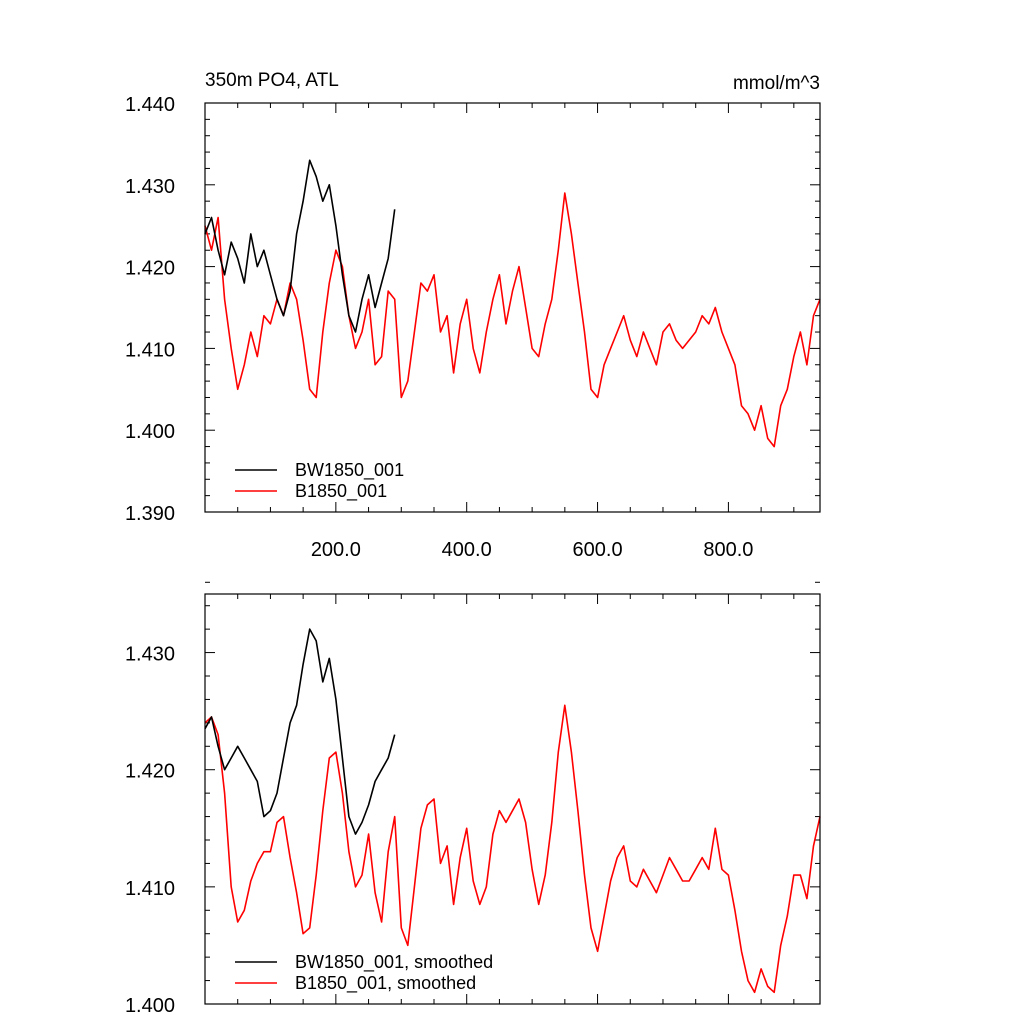 The height and width of the screenshot is (1029, 1024). Describe the element at coordinates (272, 80) in the screenshot. I see `chart-title: 350m PO4, ATL` at that location.